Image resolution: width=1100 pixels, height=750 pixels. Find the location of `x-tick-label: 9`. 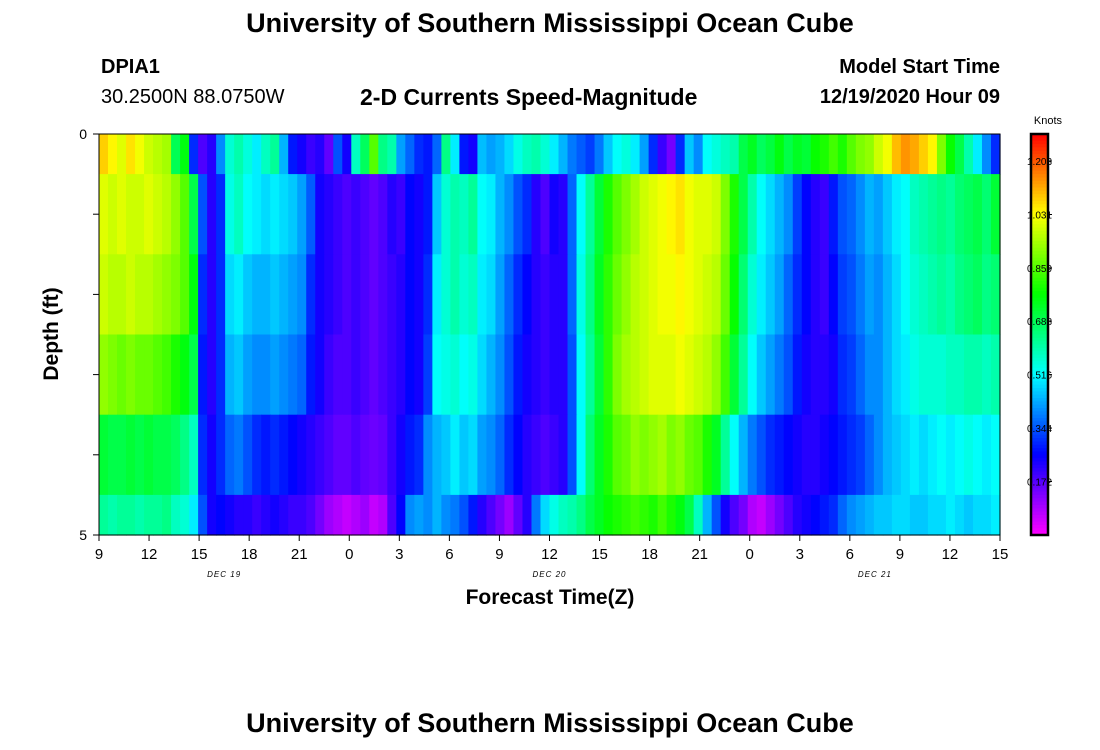

x-tick-label: 9 is located at coordinates (900, 554).